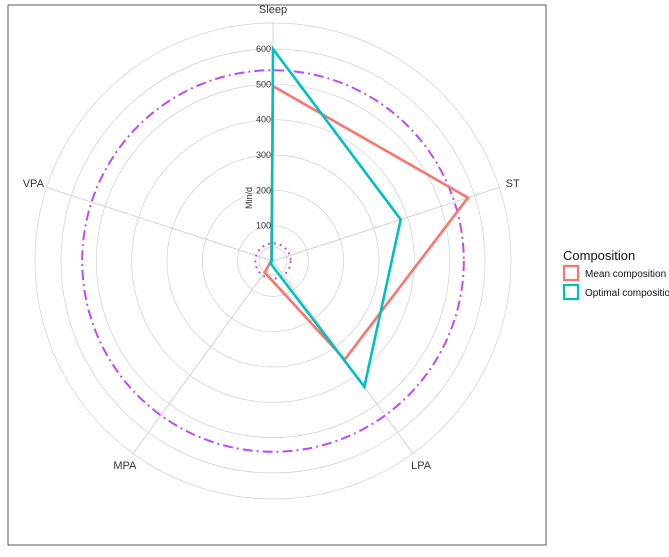  I want to click on legend-label-optimal: Optimal composition, so click(627, 293).